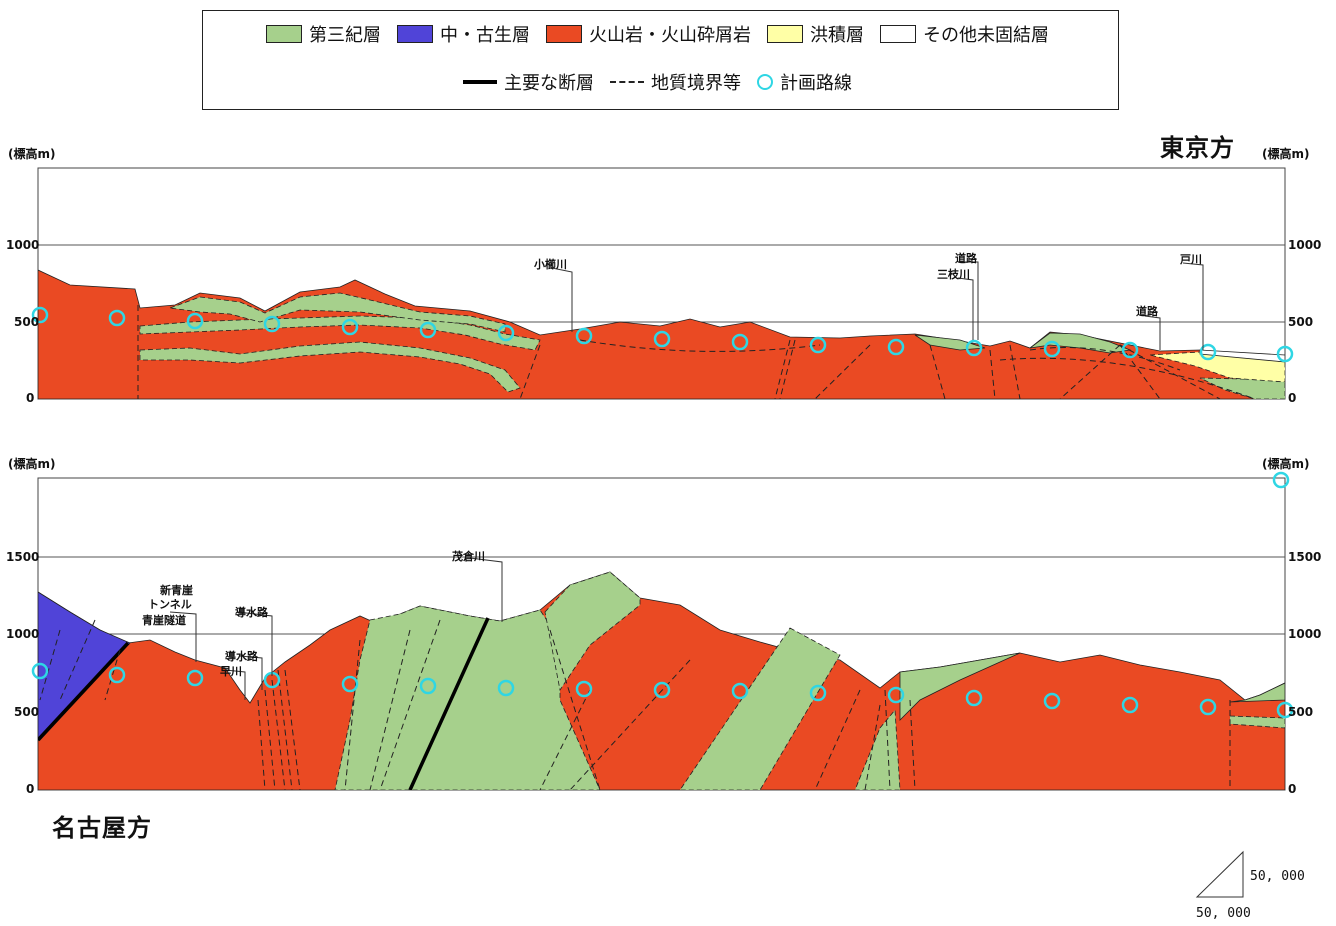 The image size is (1336, 926). Describe the element at coordinates (1223, 913) in the screenshot. I see `scale-horizontal-label: 50, 000` at that location.